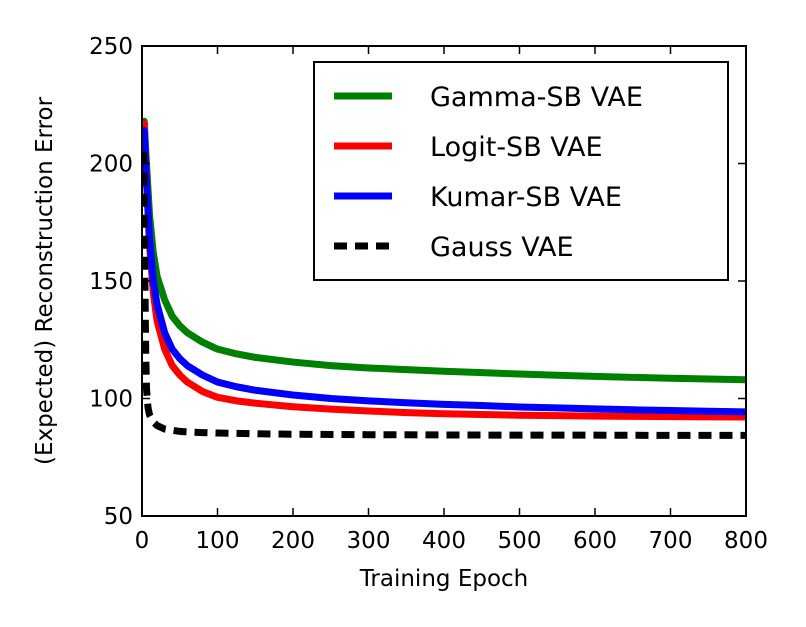 The image size is (806, 627). Describe the element at coordinates (520, 541) in the screenshot. I see `x-tick-label: 500` at that location.